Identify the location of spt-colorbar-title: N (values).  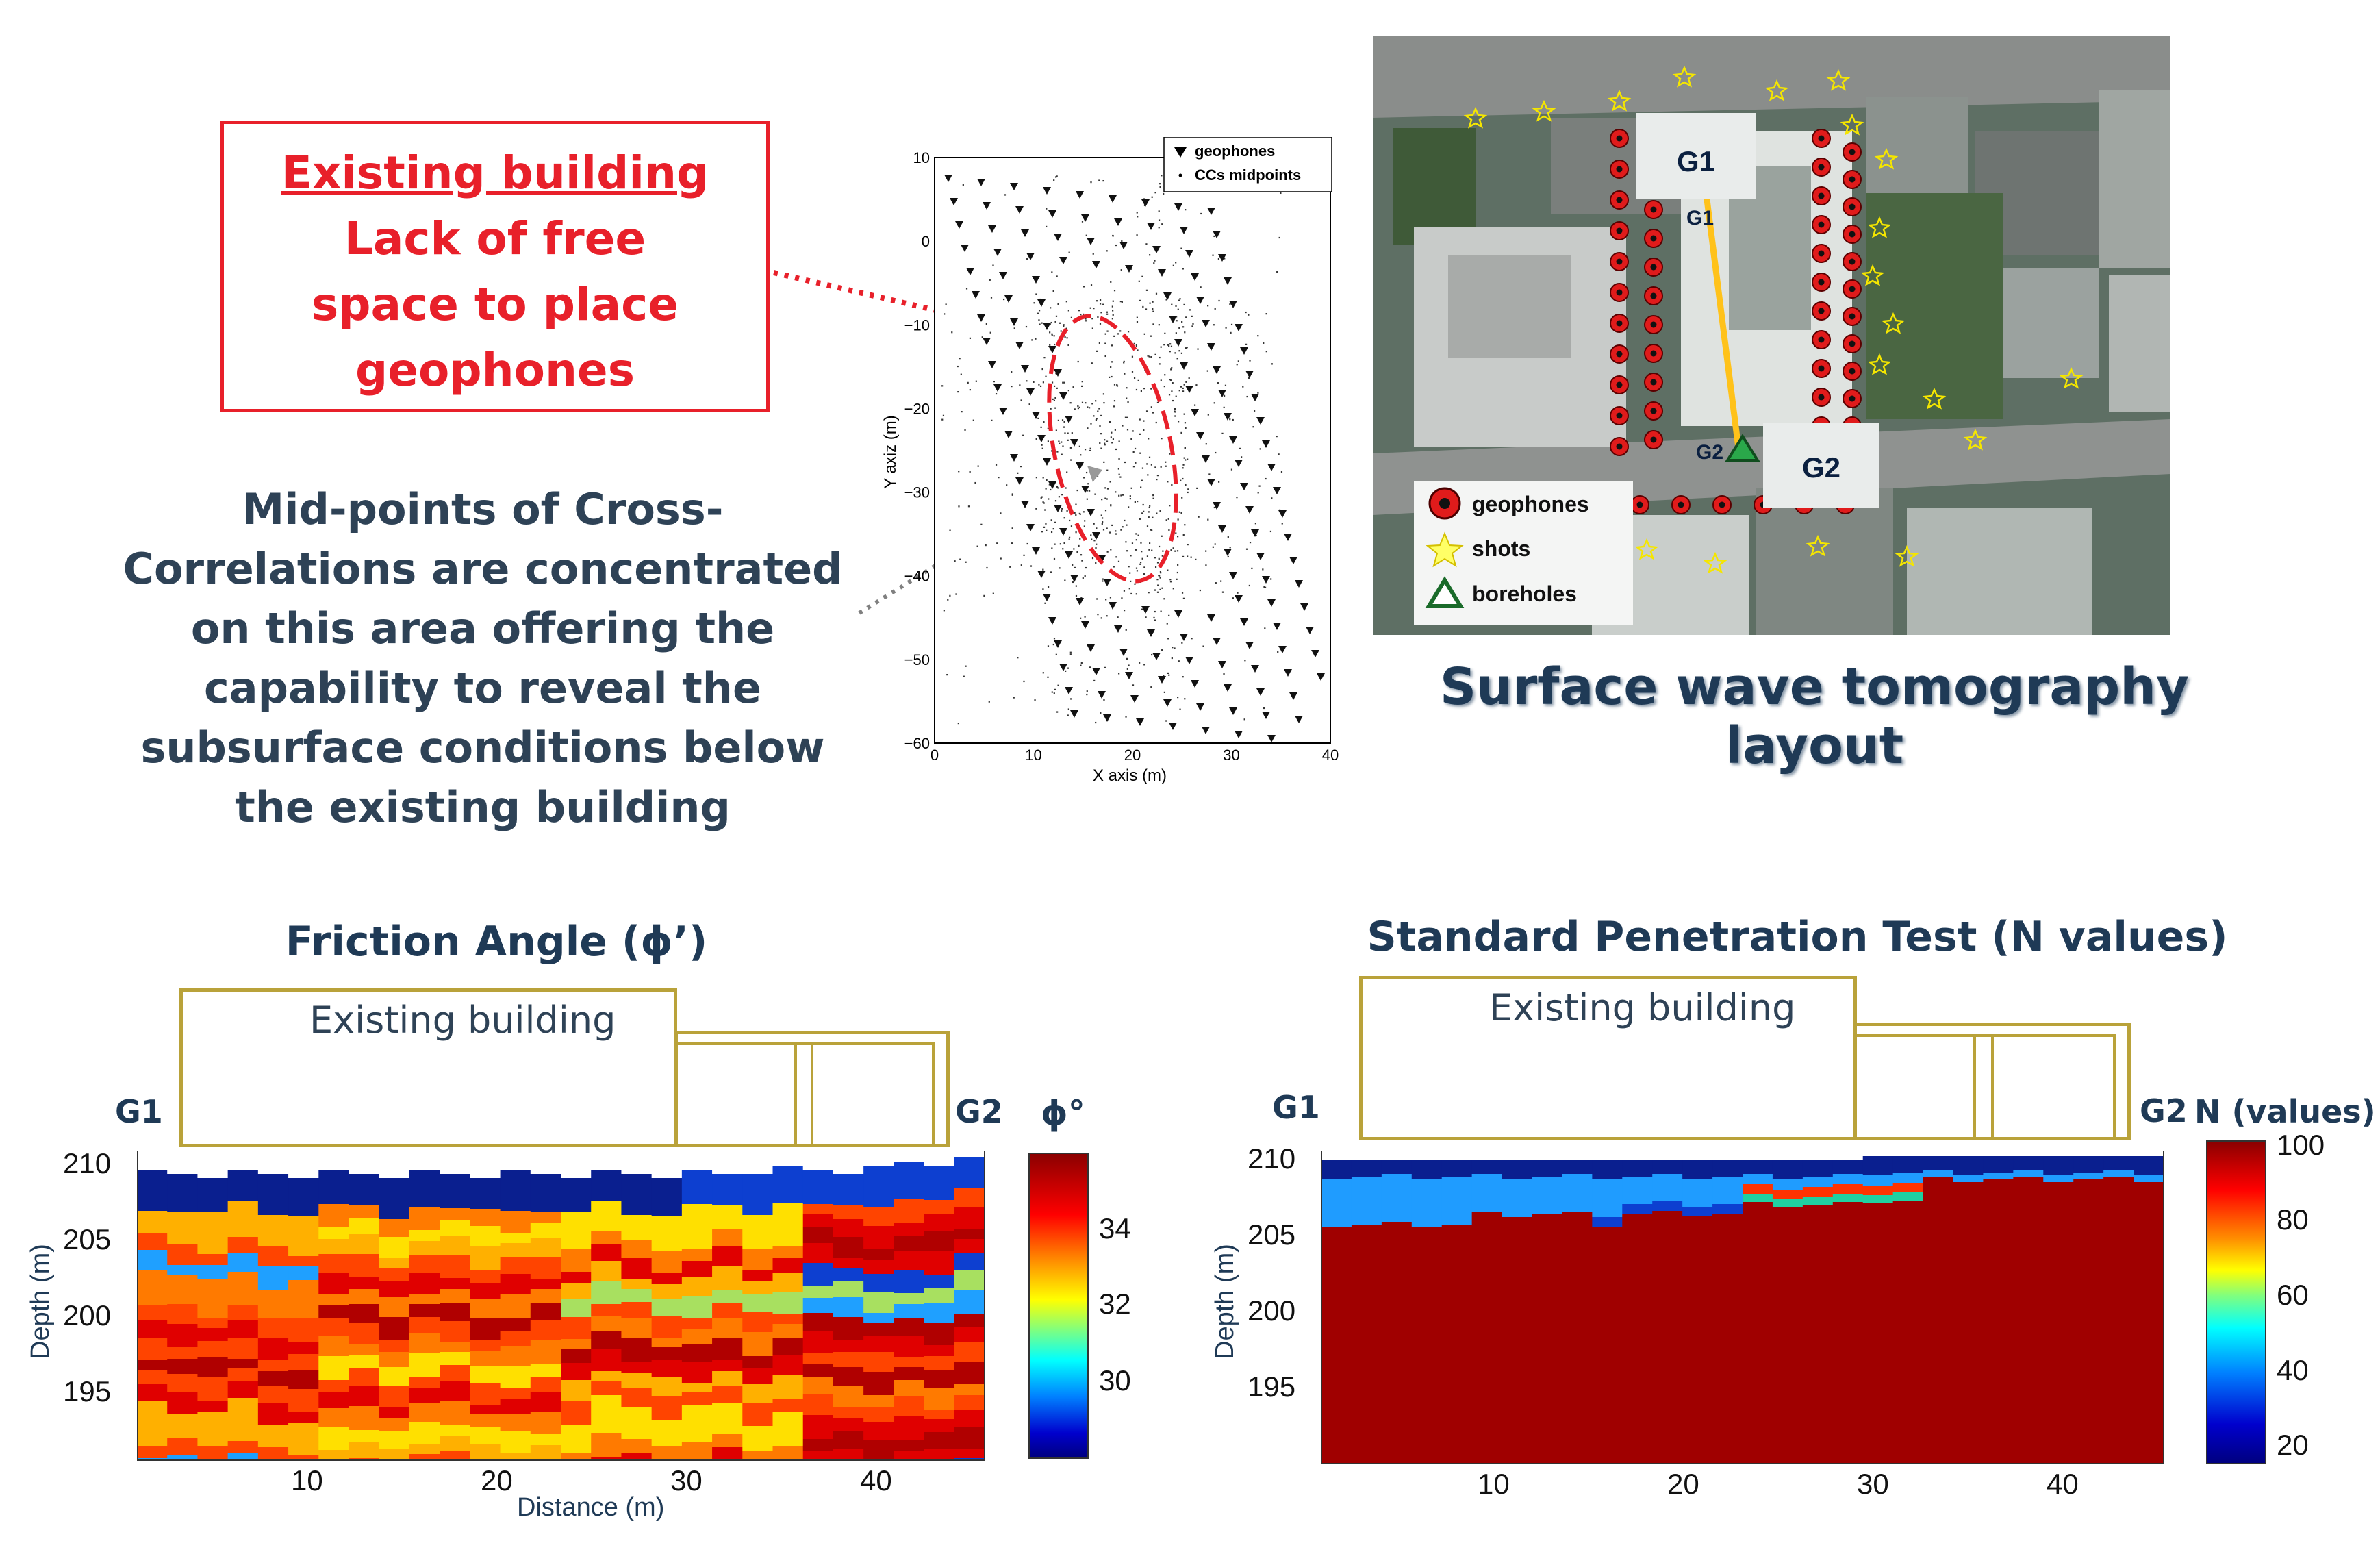
(2285, 1111).